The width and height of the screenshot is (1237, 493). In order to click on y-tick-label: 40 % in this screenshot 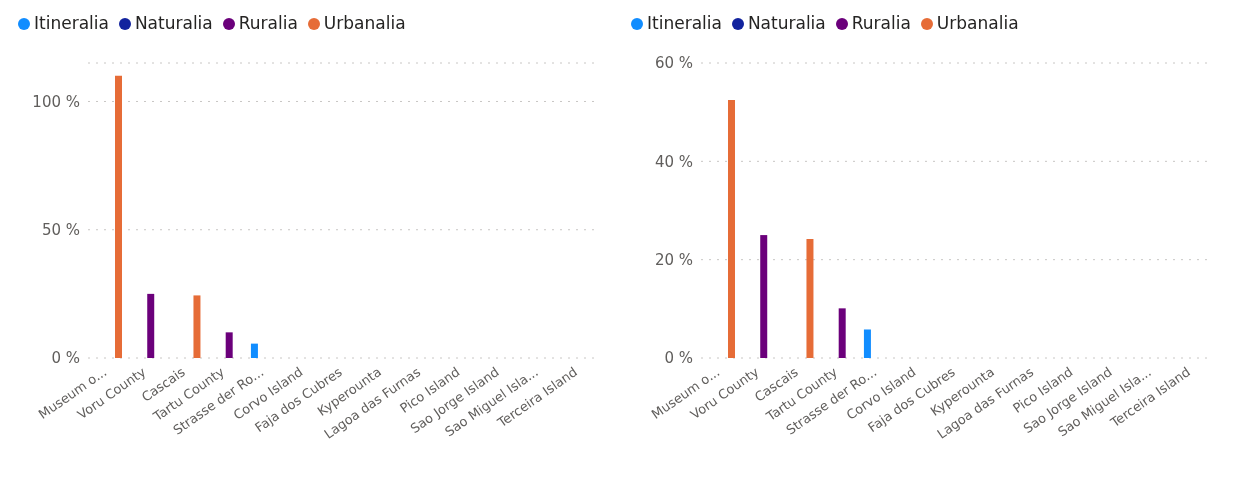, I will do `click(673, 161)`.